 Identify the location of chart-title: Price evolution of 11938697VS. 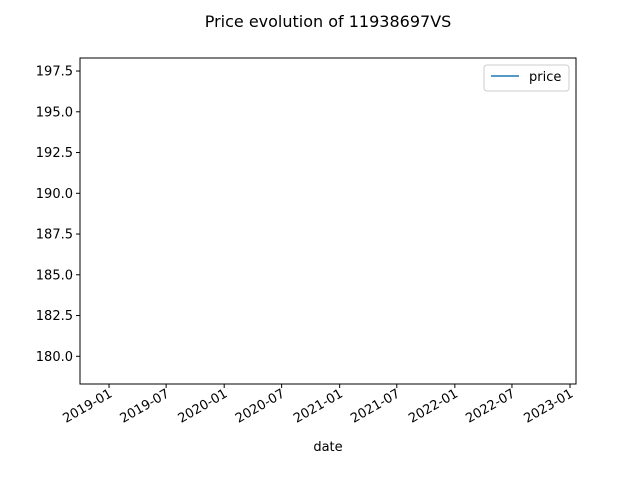
(328, 21).